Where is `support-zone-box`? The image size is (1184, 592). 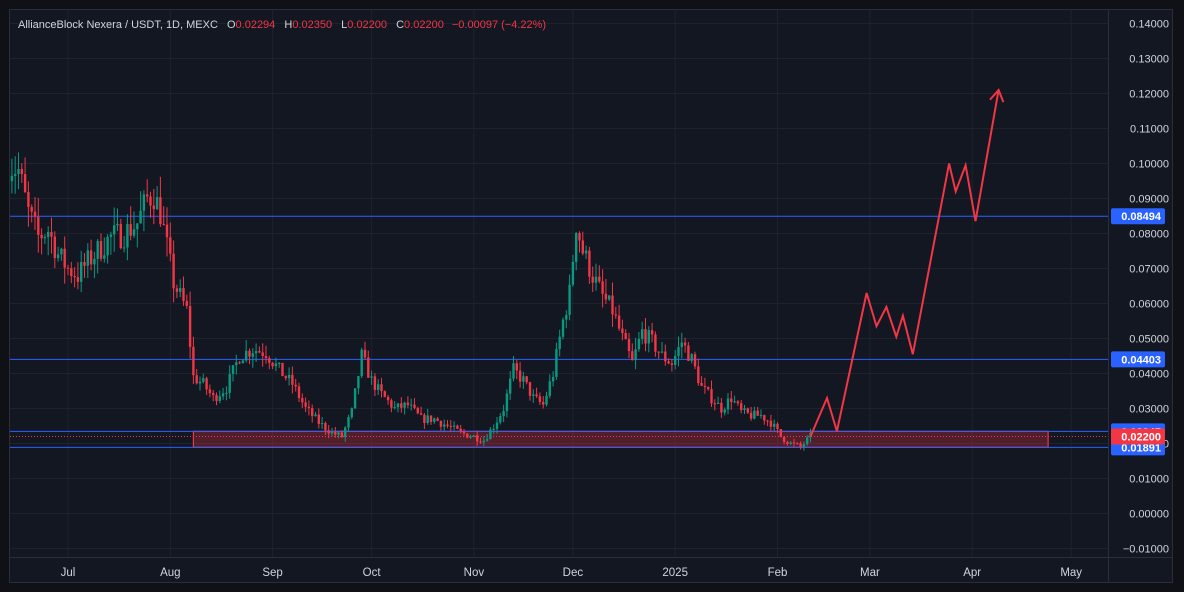 support-zone-box is located at coordinates (620, 439).